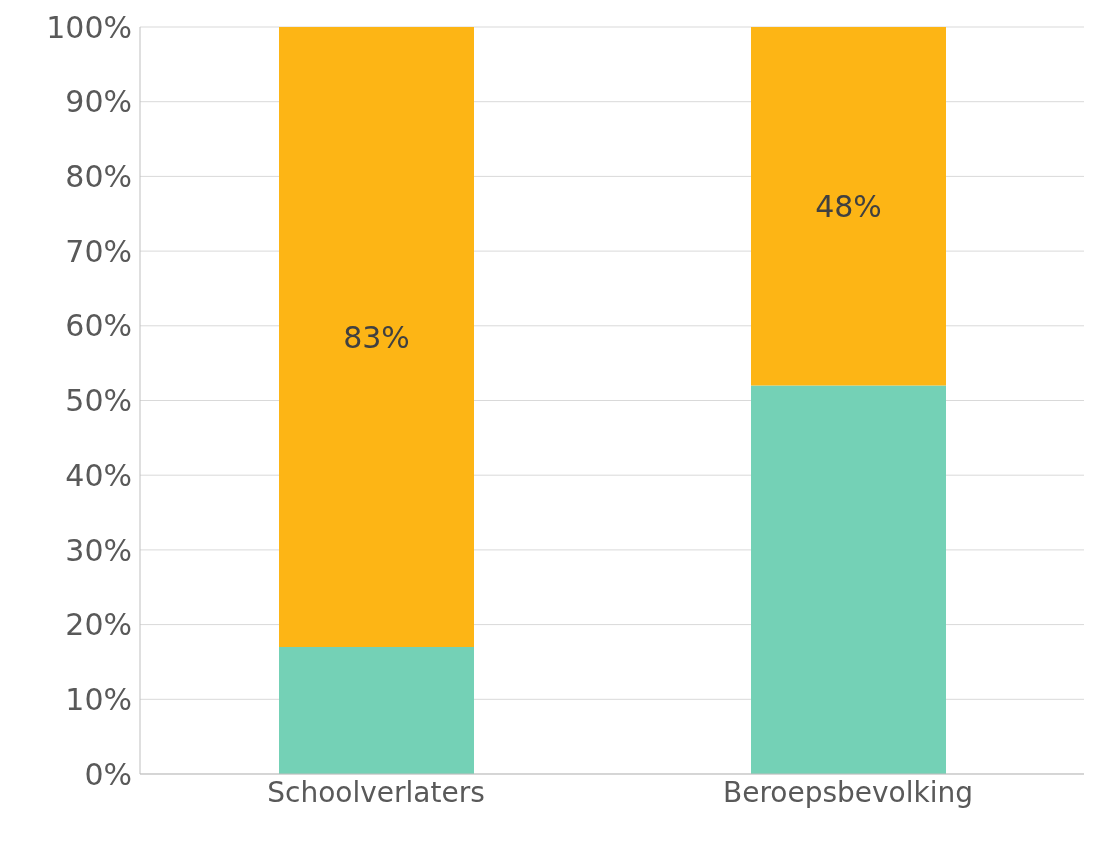 The height and width of the screenshot is (842, 1102). What do you see at coordinates (89, 27) in the screenshot?
I see `y-tick-label: 100%` at bounding box center [89, 27].